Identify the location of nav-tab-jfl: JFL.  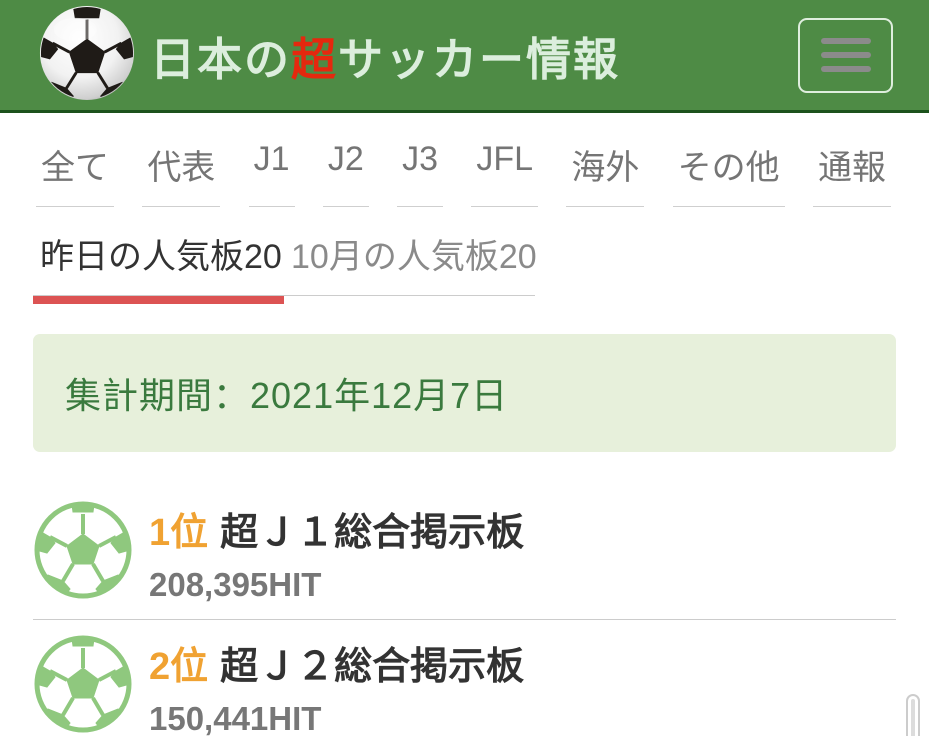
(505, 173).